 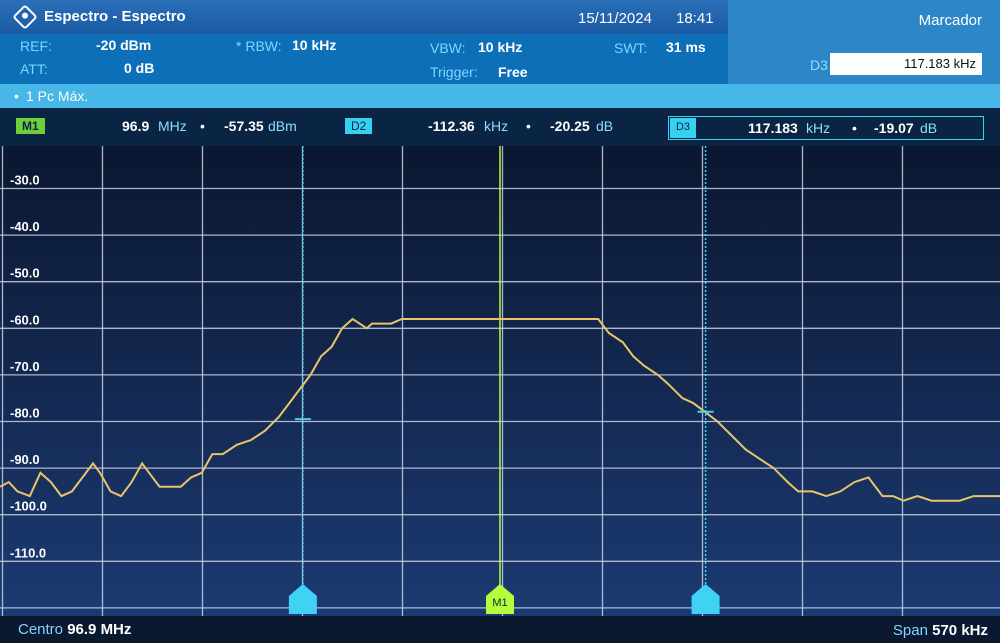 I want to click on ref-label: REF:, so click(x=36, y=46).